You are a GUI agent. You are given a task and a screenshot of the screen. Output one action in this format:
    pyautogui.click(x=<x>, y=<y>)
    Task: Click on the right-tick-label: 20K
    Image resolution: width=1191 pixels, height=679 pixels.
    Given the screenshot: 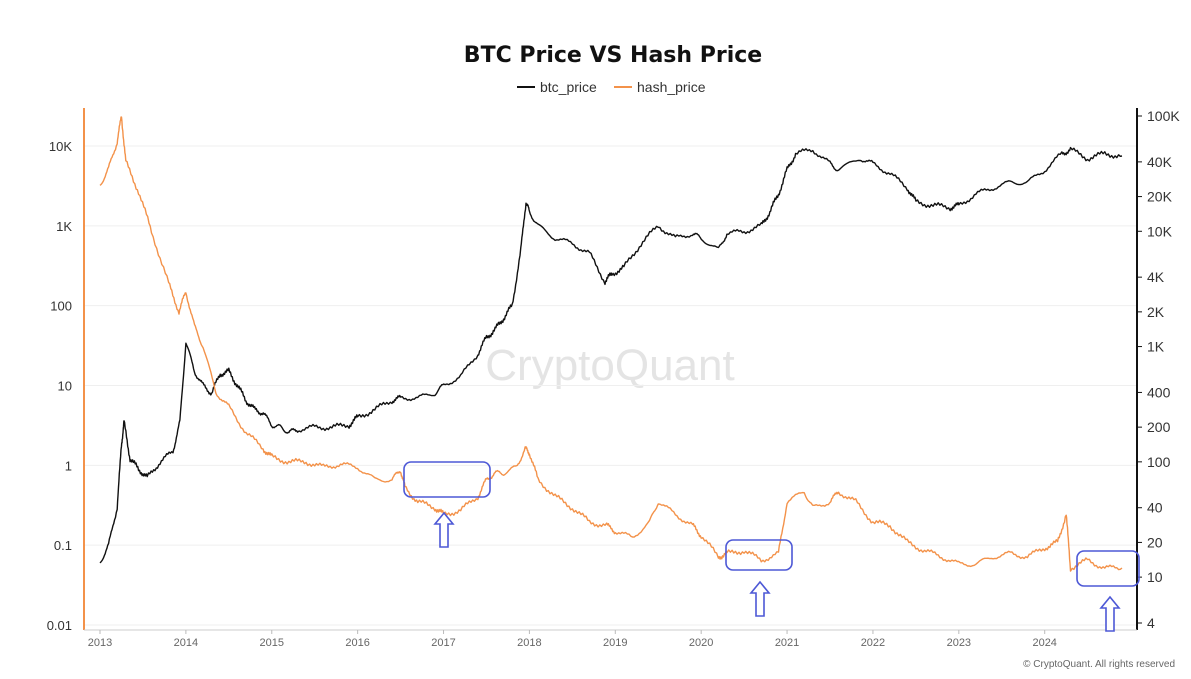 What is the action you would take?
    pyautogui.click(x=1160, y=197)
    